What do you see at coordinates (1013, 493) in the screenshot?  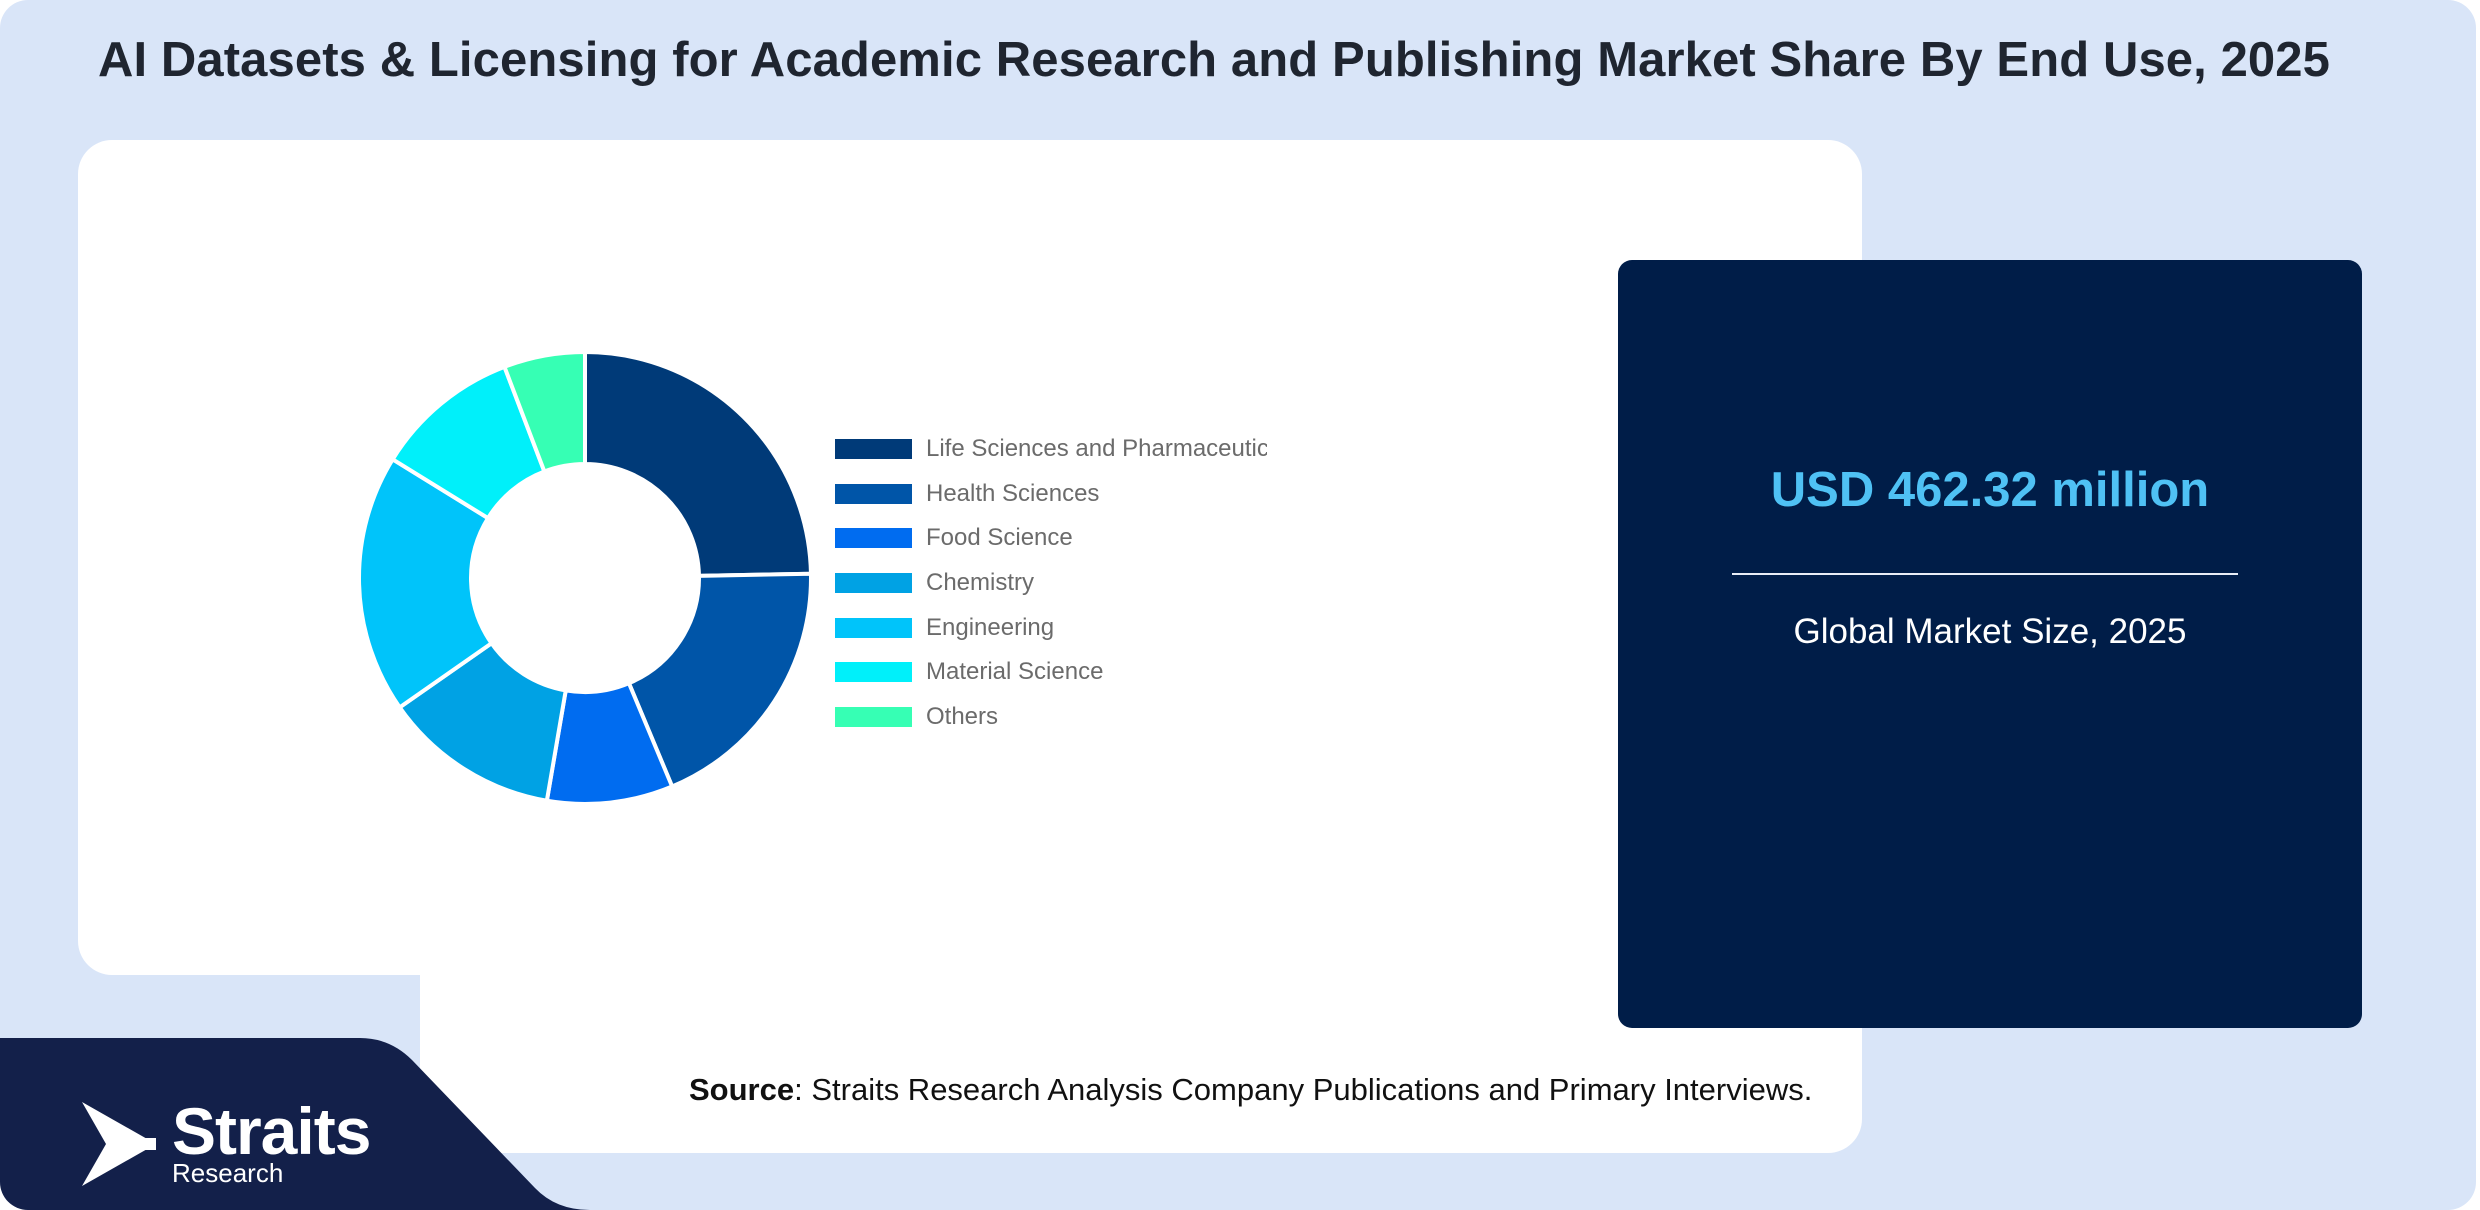 I see `legend-label: Health Sciences` at bounding box center [1013, 493].